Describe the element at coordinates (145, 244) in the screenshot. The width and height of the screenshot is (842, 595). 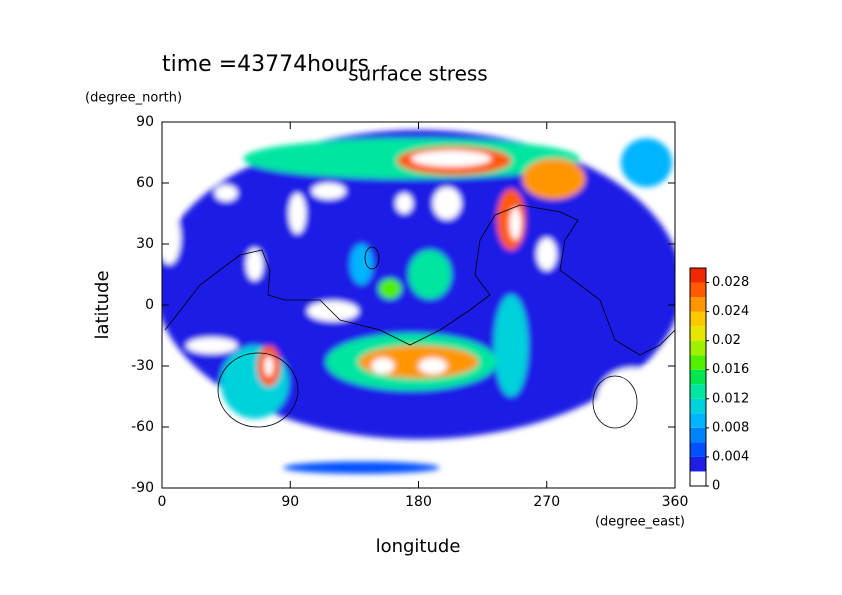
I see `y-tick-label: 30` at that location.